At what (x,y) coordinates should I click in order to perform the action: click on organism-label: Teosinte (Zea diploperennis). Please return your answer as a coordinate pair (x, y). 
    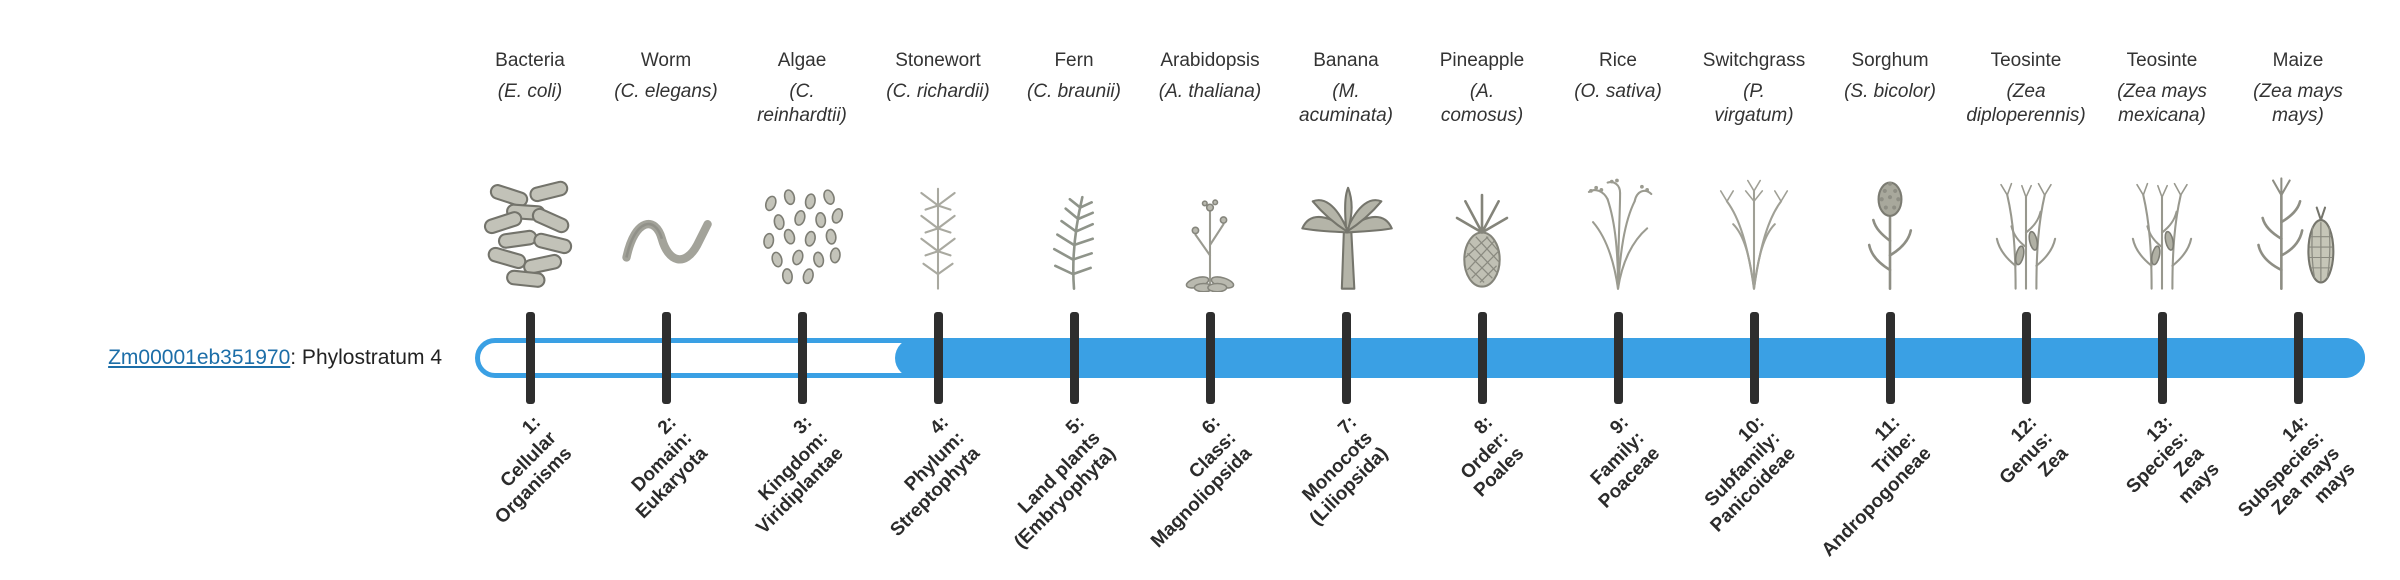
    Looking at the image, I should click on (2026, 88).